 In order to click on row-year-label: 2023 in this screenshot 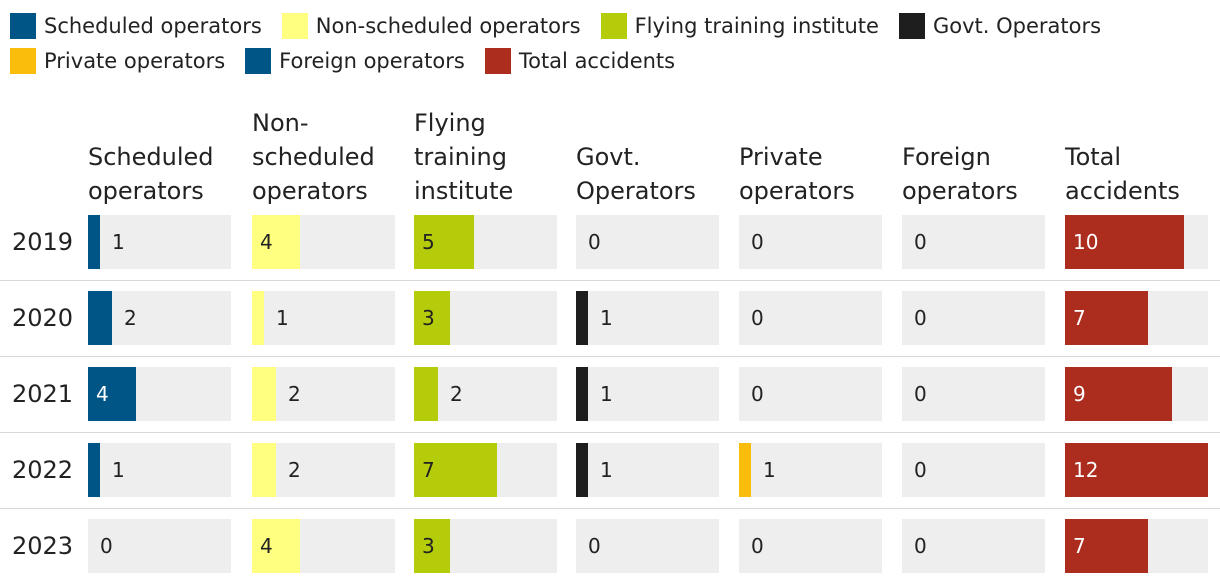, I will do `click(43, 546)`.